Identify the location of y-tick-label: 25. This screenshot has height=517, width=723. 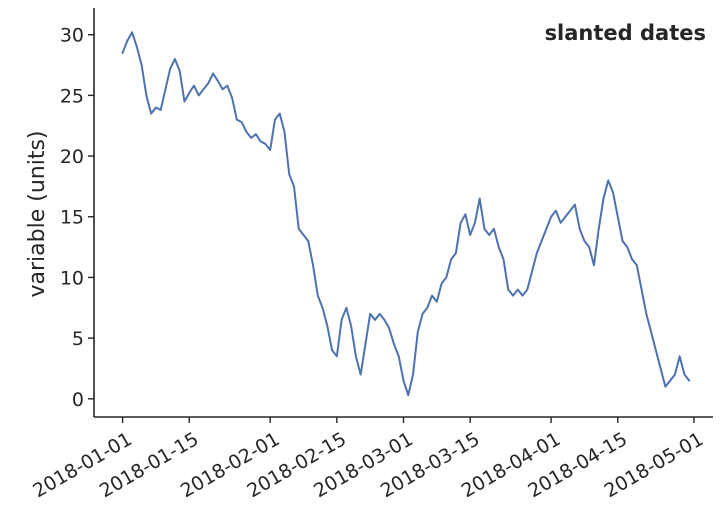
(72, 96).